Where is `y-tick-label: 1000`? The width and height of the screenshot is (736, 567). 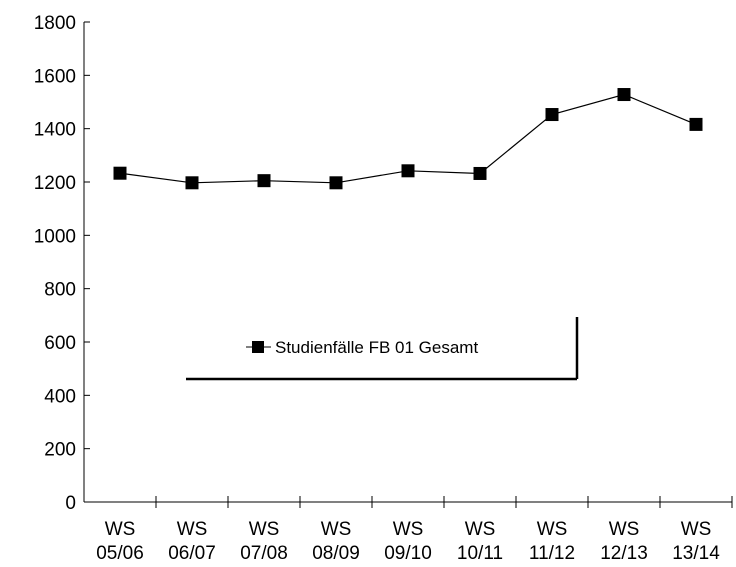
y-tick-label: 1000 is located at coordinates (55, 236).